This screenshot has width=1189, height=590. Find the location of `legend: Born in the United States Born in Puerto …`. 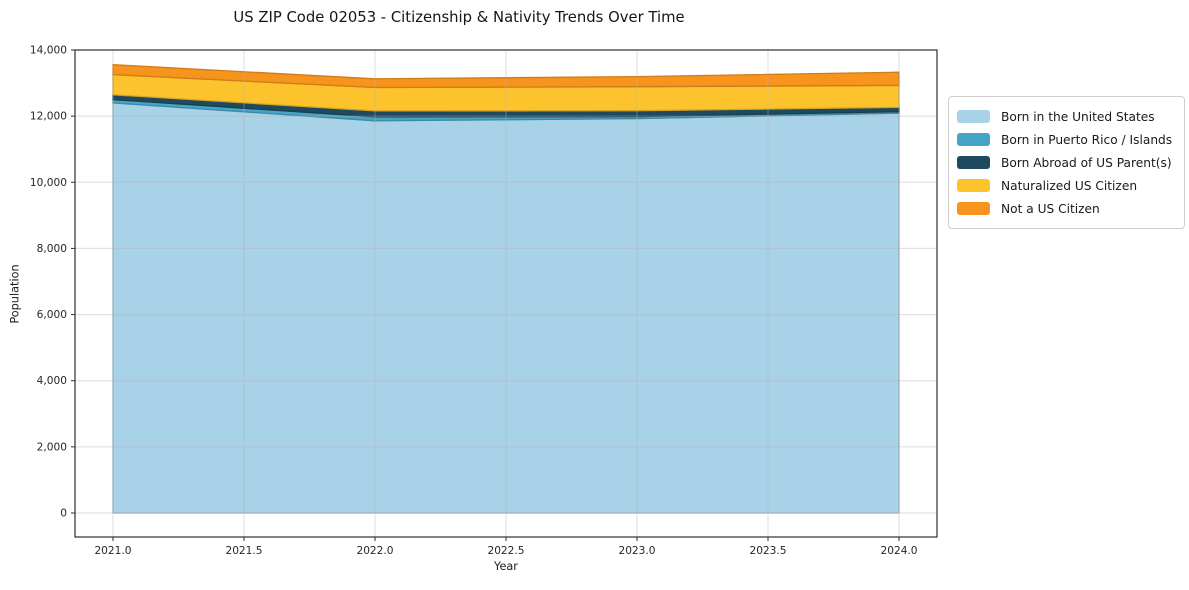

legend: Born in the United States Born in Puerto … is located at coordinates (1067, 162).